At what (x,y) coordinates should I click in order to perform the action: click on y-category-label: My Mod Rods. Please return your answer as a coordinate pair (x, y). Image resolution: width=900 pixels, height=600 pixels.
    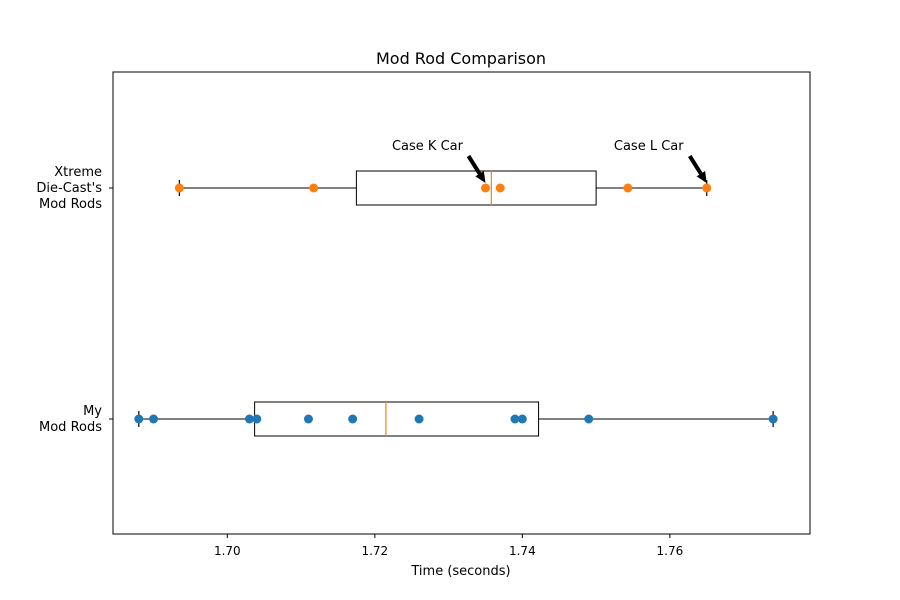
    Looking at the image, I should click on (70, 419).